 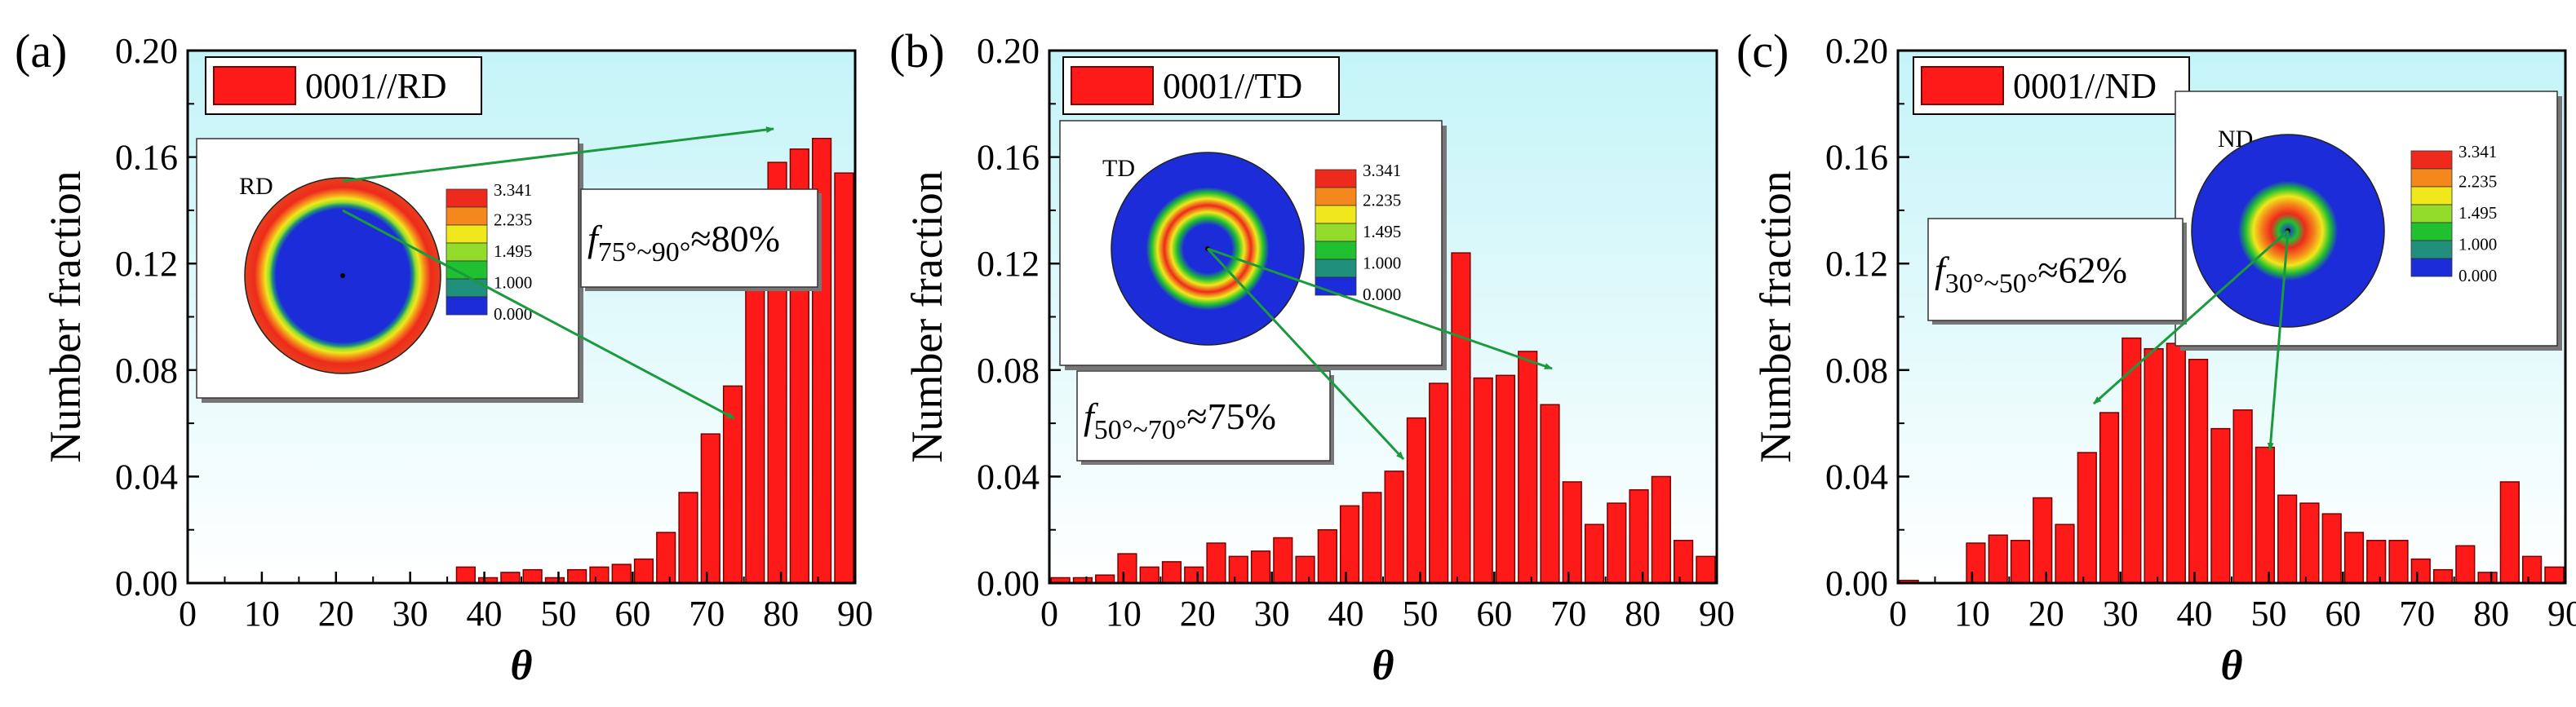 I want to click on annotation-box, so click(x=699, y=238).